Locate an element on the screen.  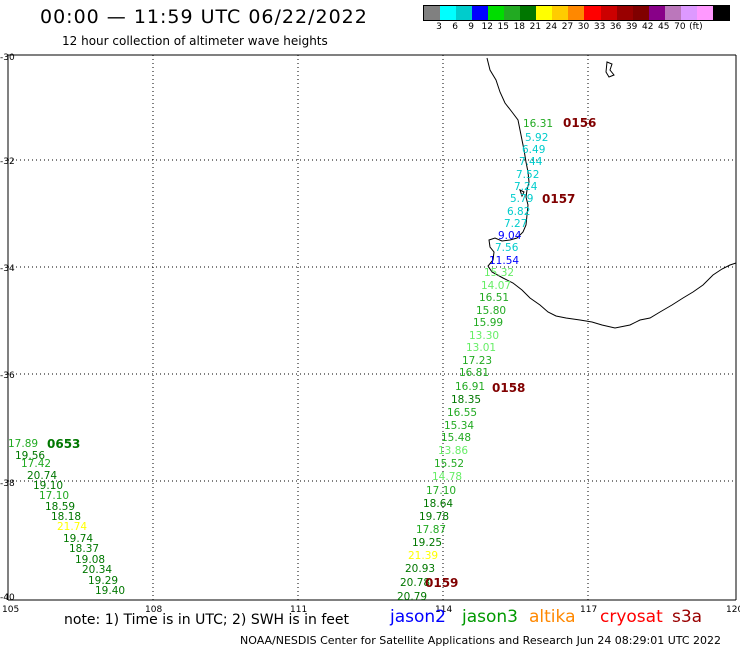
color-scale-label: 18 is located at coordinates (519, 27).